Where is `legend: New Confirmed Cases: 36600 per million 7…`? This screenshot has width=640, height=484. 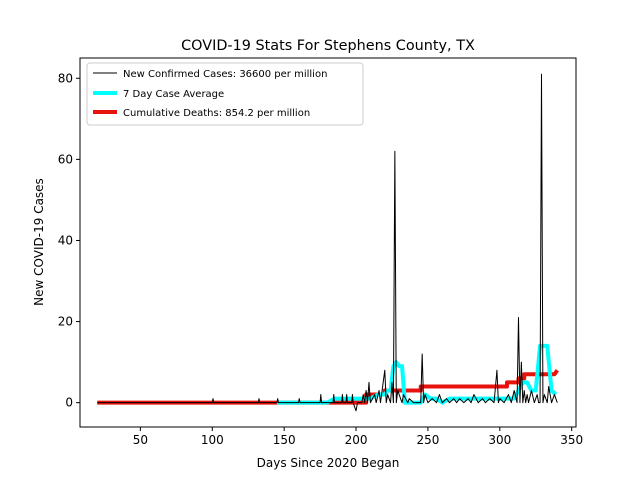 legend: New Confirmed Cases: 36600 per million 7… is located at coordinates (225, 94).